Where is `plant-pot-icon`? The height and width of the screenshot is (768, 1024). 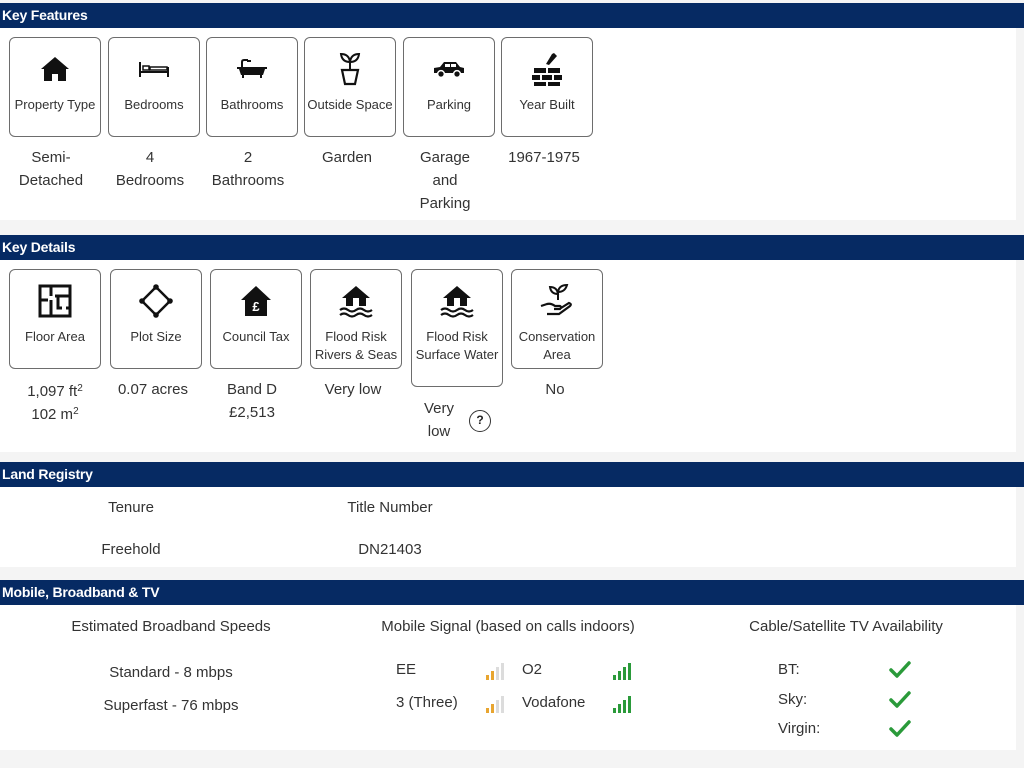 plant-pot-icon is located at coordinates (350, 69).